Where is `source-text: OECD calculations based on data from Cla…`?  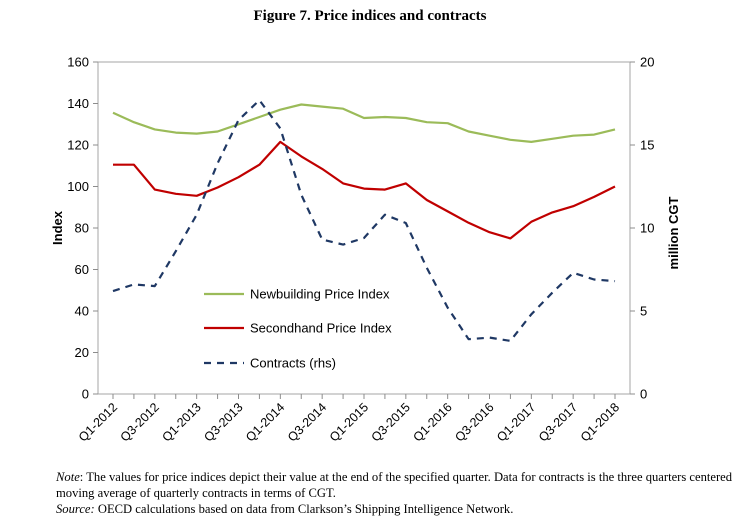
source-text: OECD calculations based on data from Cla… is located at coordinates (304, 509).